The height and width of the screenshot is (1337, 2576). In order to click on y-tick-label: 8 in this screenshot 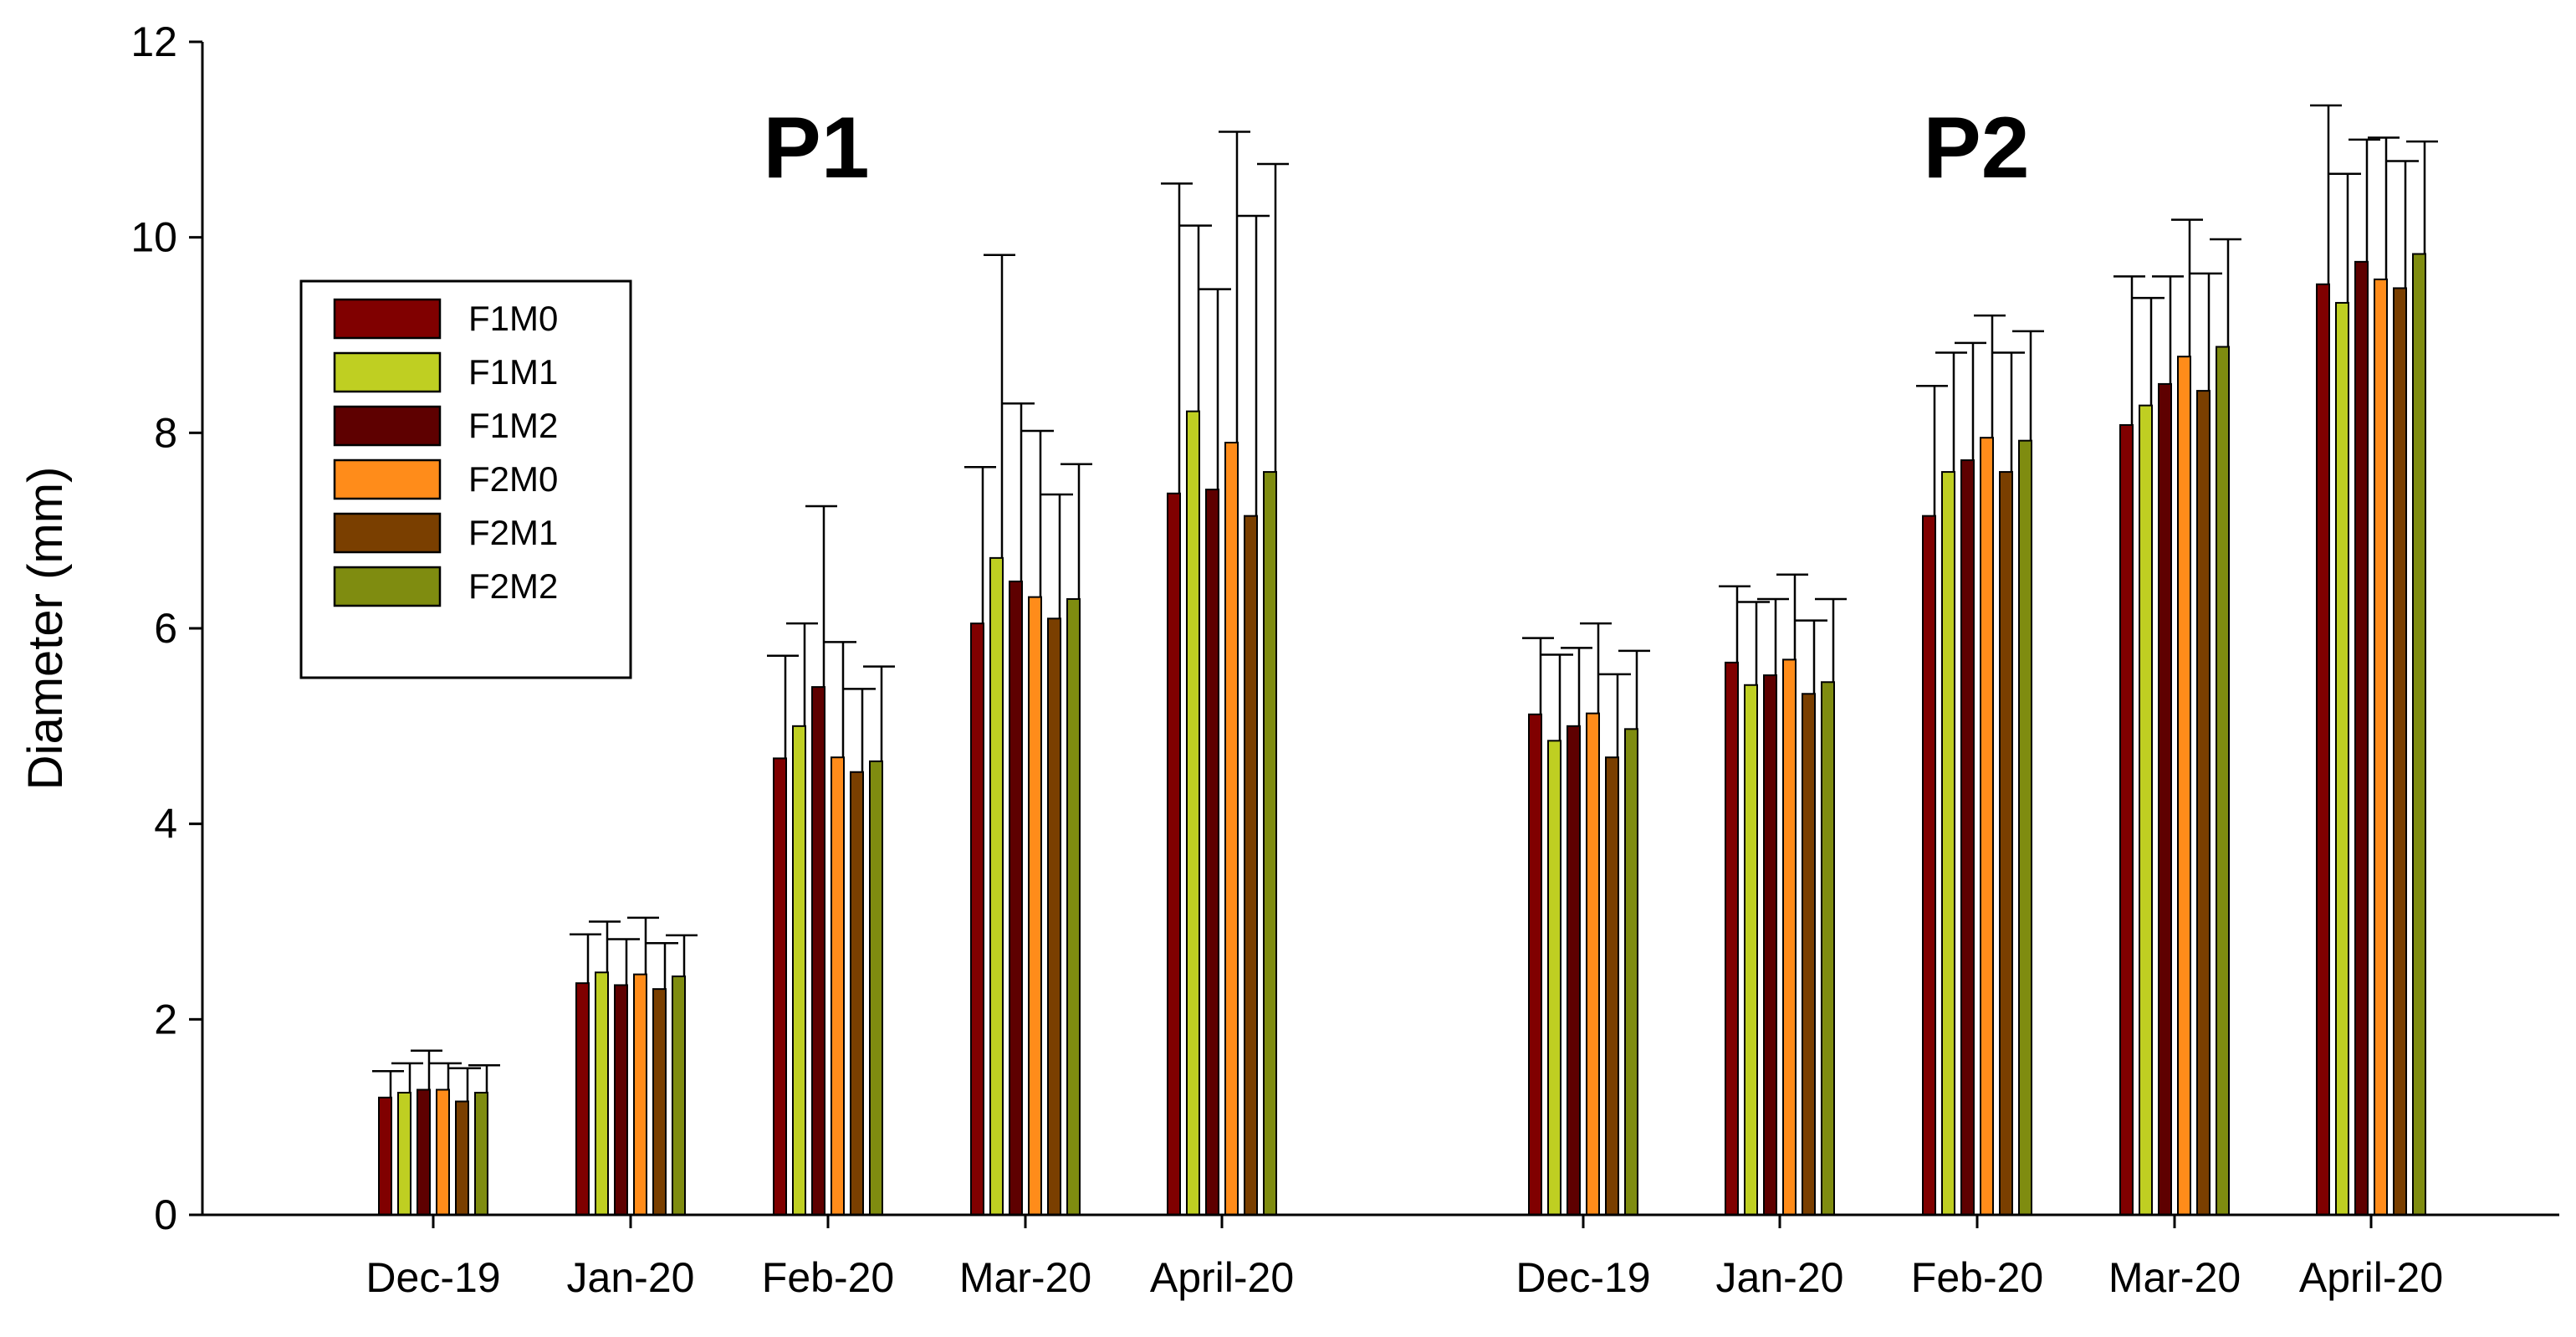, I will do `click(165, 433)`.